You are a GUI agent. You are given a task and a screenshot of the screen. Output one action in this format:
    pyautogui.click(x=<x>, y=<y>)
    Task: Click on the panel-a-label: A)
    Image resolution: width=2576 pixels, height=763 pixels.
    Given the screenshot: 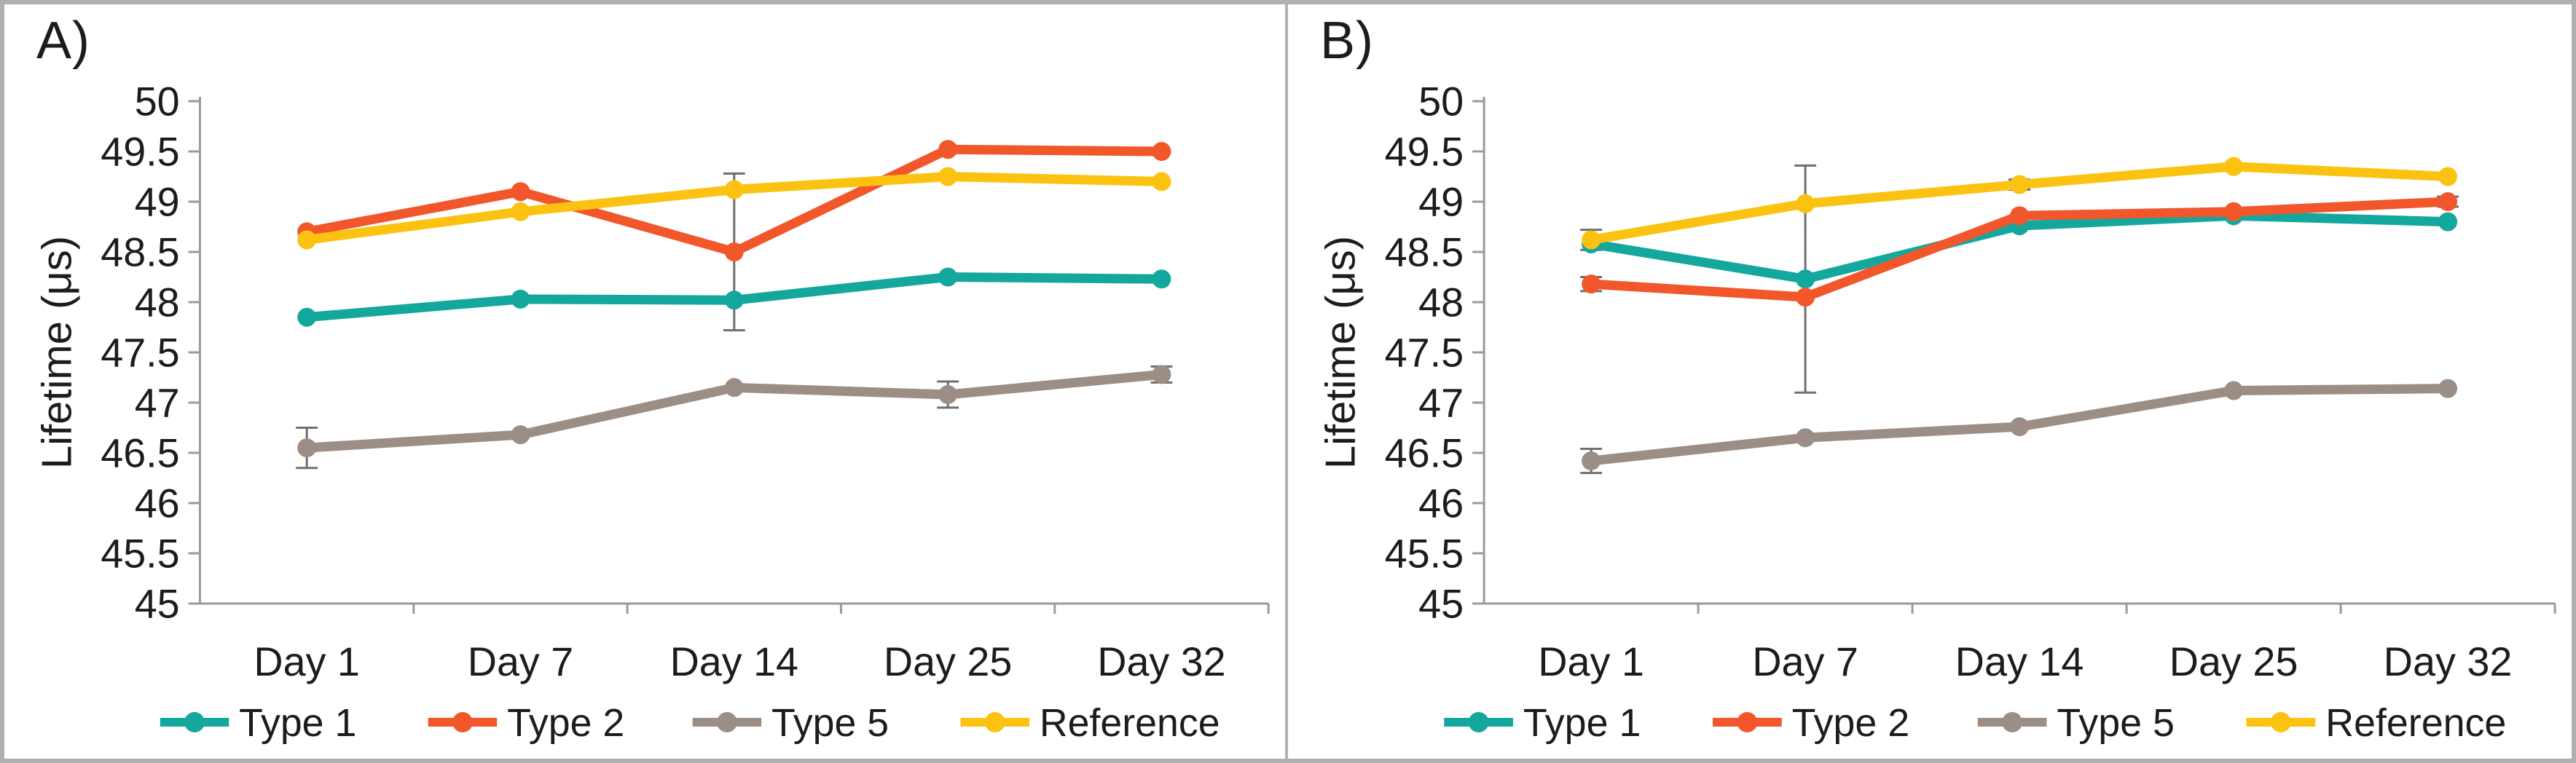 What is the action you would take?
    pyautogui.click(x=63, y=41)
    